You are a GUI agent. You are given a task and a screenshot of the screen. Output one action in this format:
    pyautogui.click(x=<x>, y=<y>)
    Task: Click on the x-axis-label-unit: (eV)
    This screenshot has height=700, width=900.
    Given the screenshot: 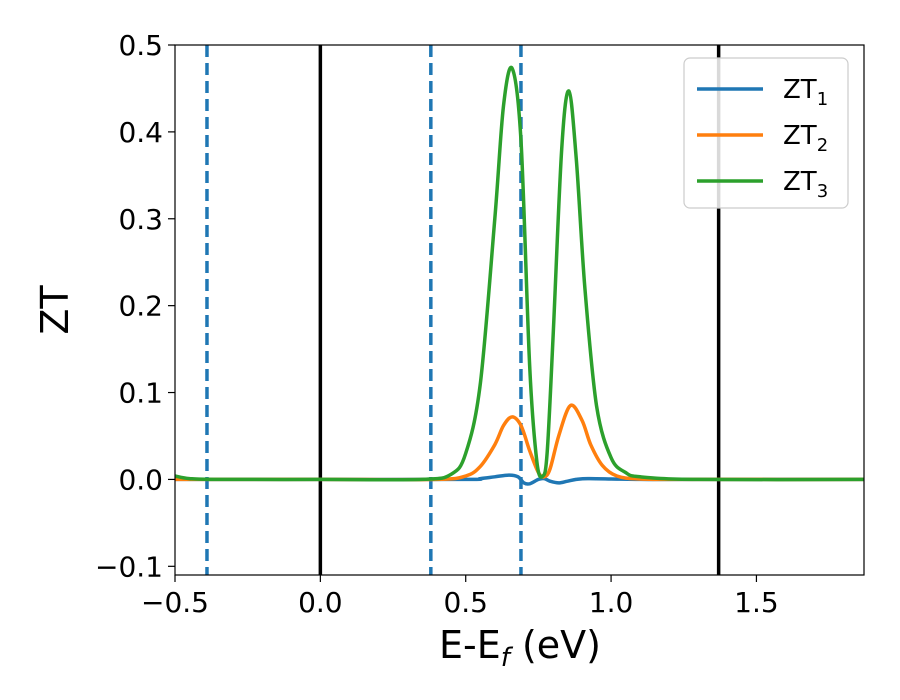 What is the action you would take?
    pyautogui.click(x=555, y=645)
    